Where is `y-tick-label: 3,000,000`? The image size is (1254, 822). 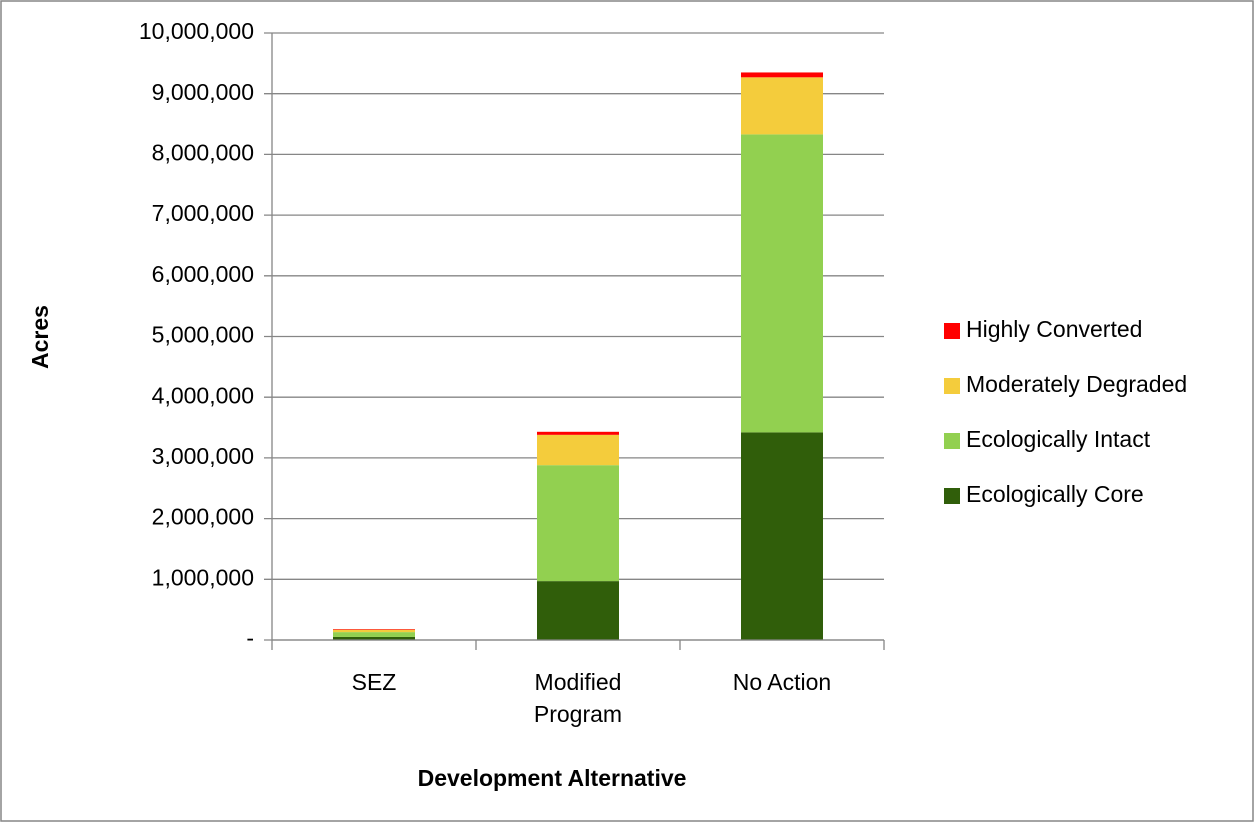 y-tick-label: 3,000,000 is located at coordinates (203, 456).